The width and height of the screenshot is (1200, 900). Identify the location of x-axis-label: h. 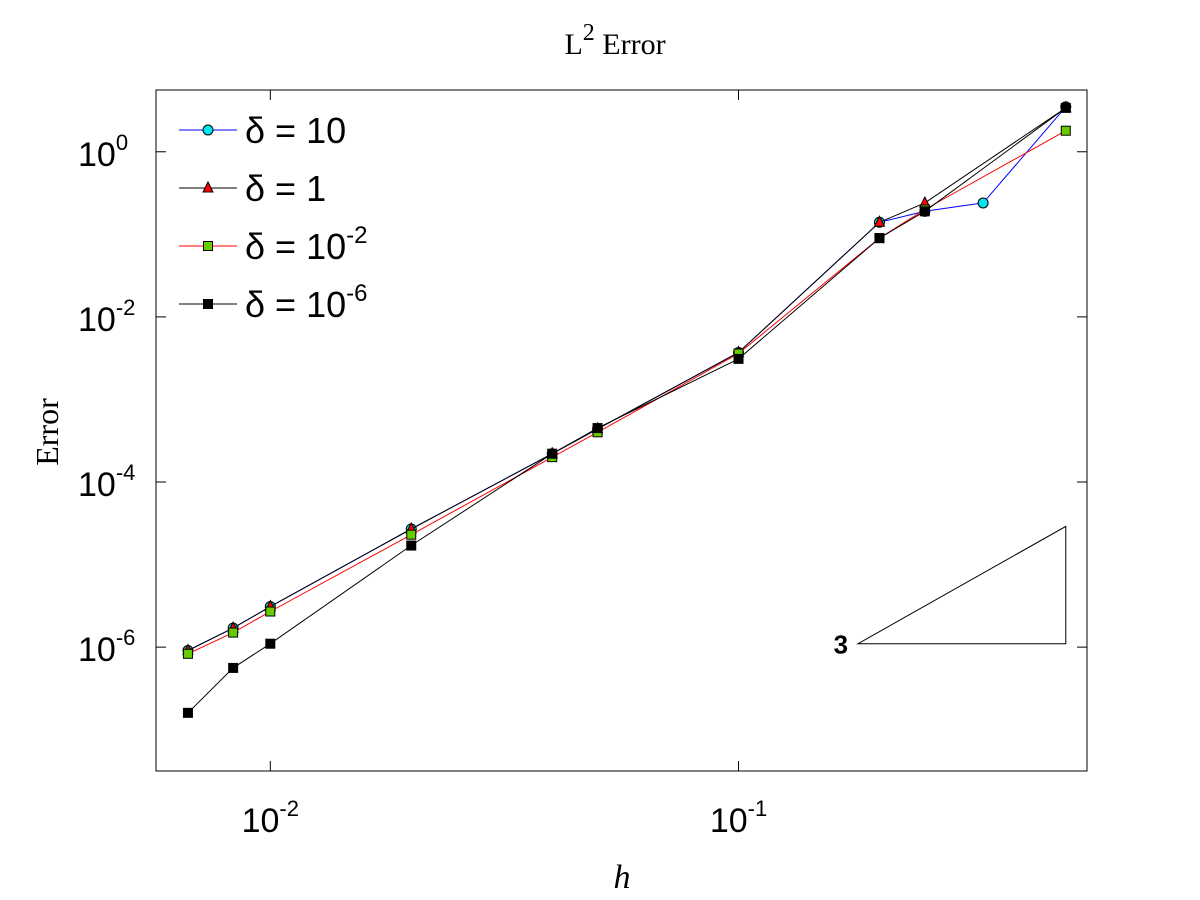
(622, 877).